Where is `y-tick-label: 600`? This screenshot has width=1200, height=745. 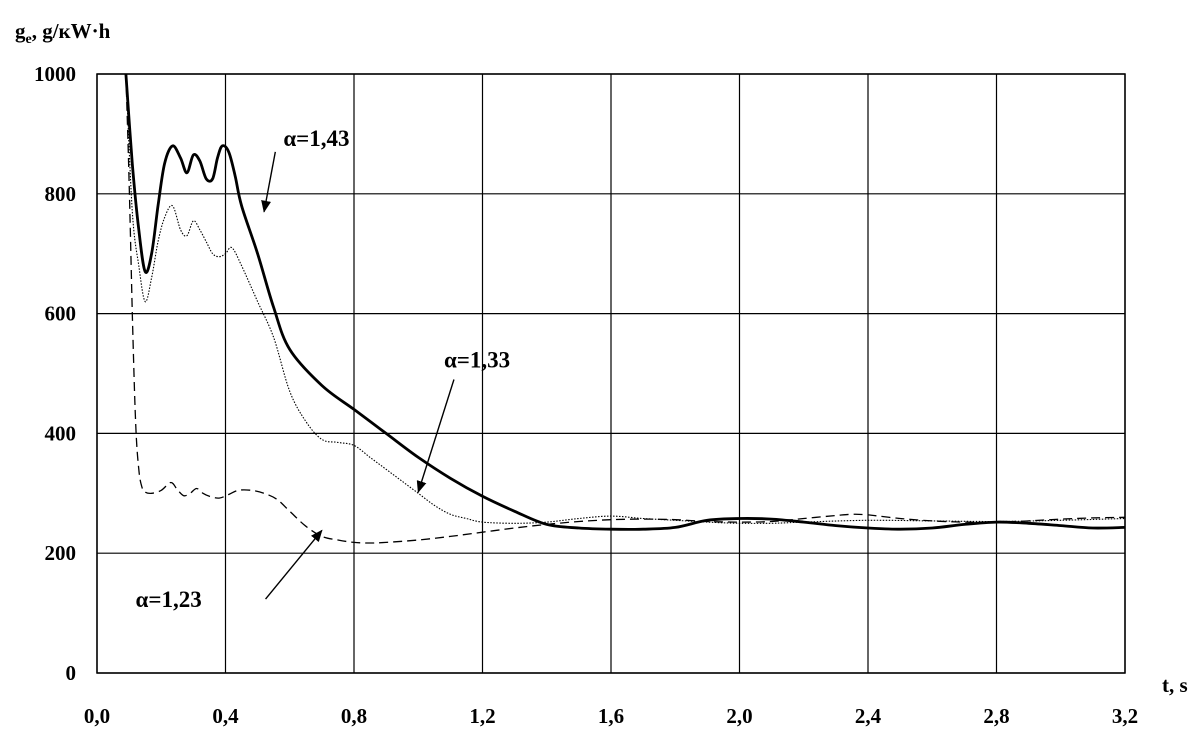
y-tick-label: 600 is located at coordinates (61, 314).